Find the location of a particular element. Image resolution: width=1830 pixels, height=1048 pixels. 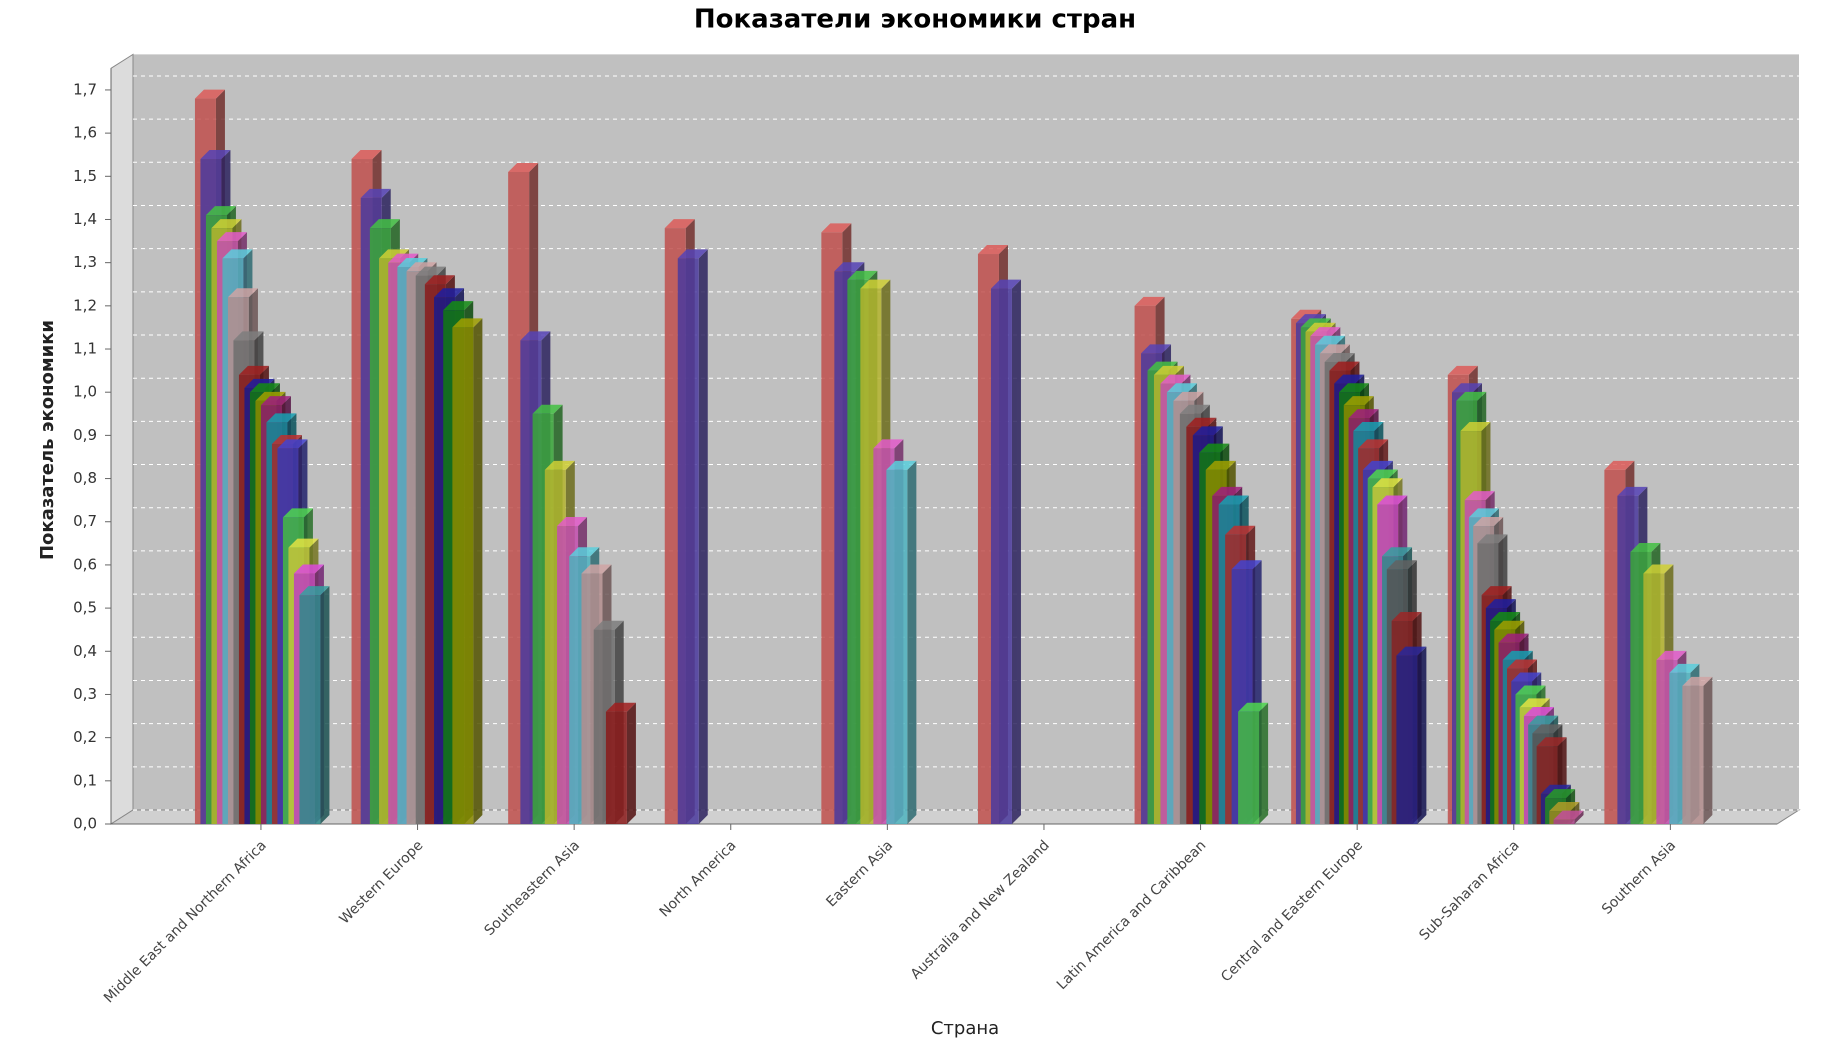

y-tick-label: 0,9 is located at coordinates (85, 435).